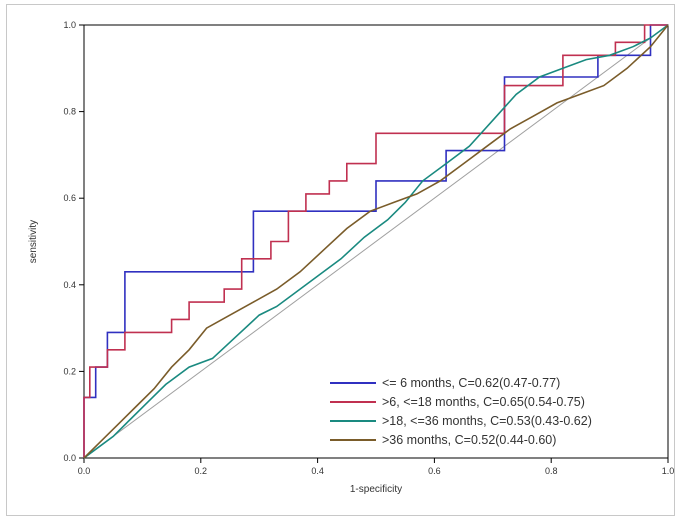 The image size is (681, 521). What do you see at coordinates (201, 471) in the screenshot?
I see `x-tick-label: 0.2` at bounding box center [201, 471].